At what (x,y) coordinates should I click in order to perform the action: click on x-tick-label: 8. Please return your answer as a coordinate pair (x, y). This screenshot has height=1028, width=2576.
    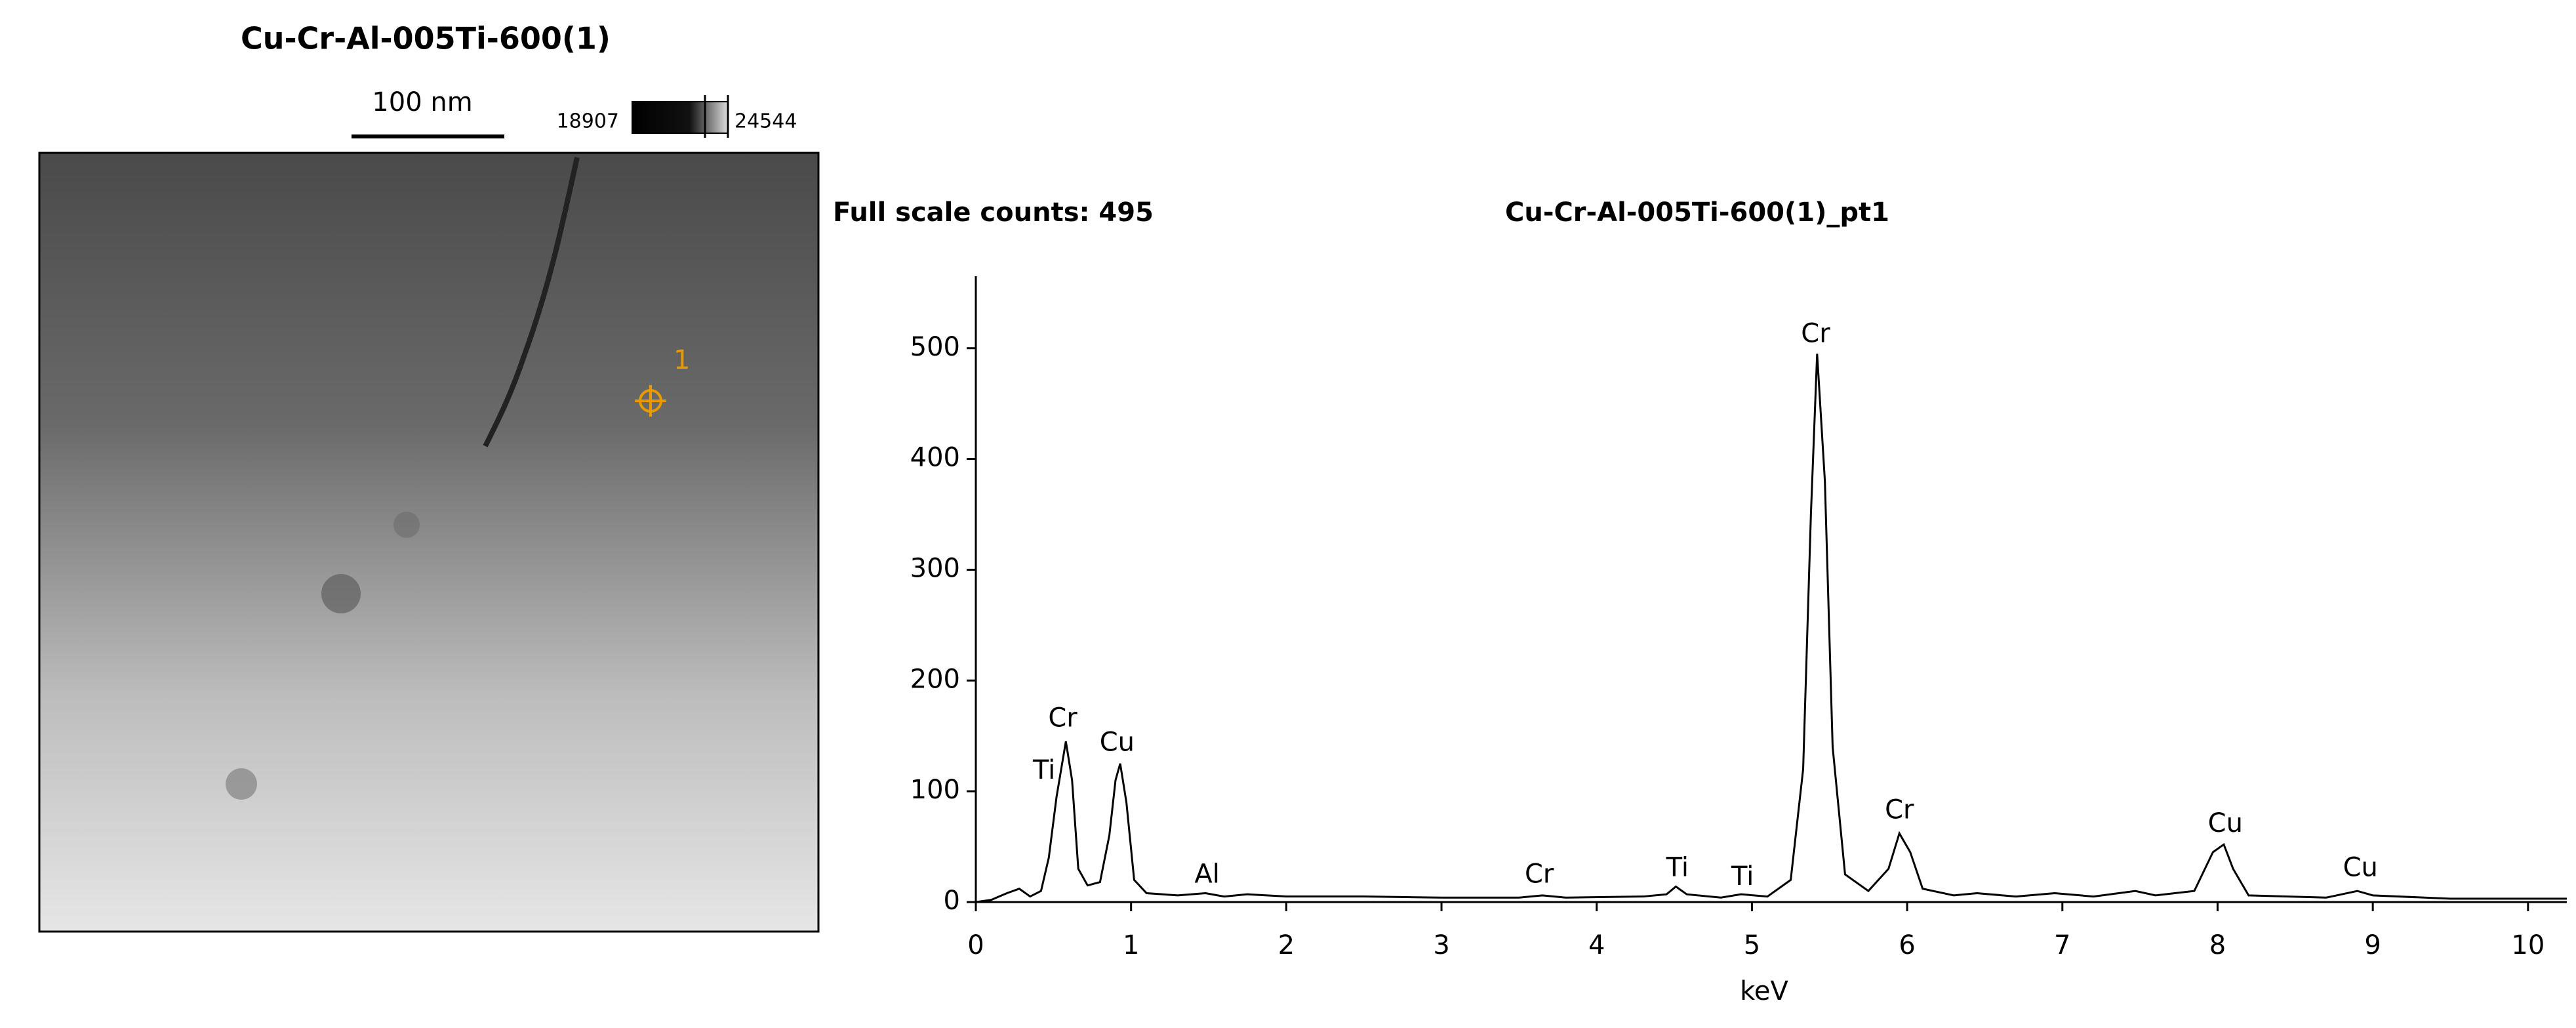
    Looking at the image, I should click on (2217, 945).